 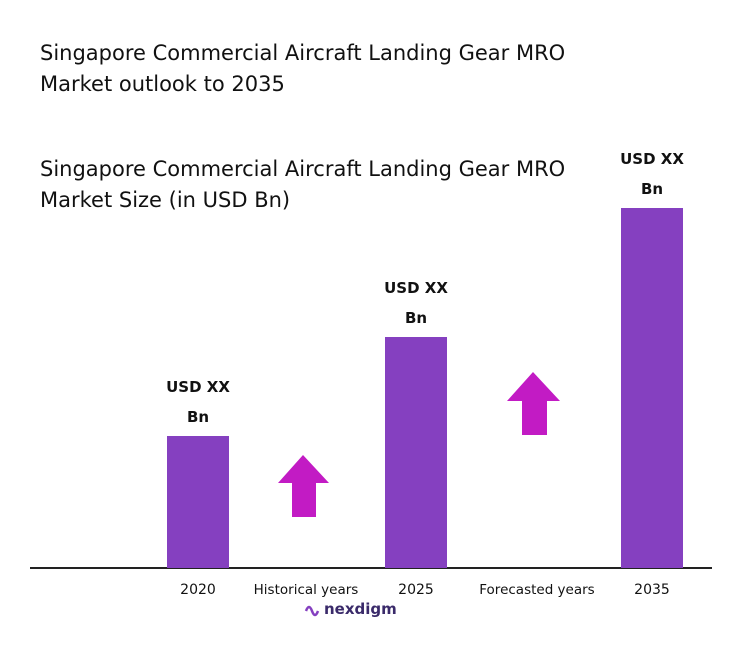 I want to click on logo-icon, so click(x=312, y=611).